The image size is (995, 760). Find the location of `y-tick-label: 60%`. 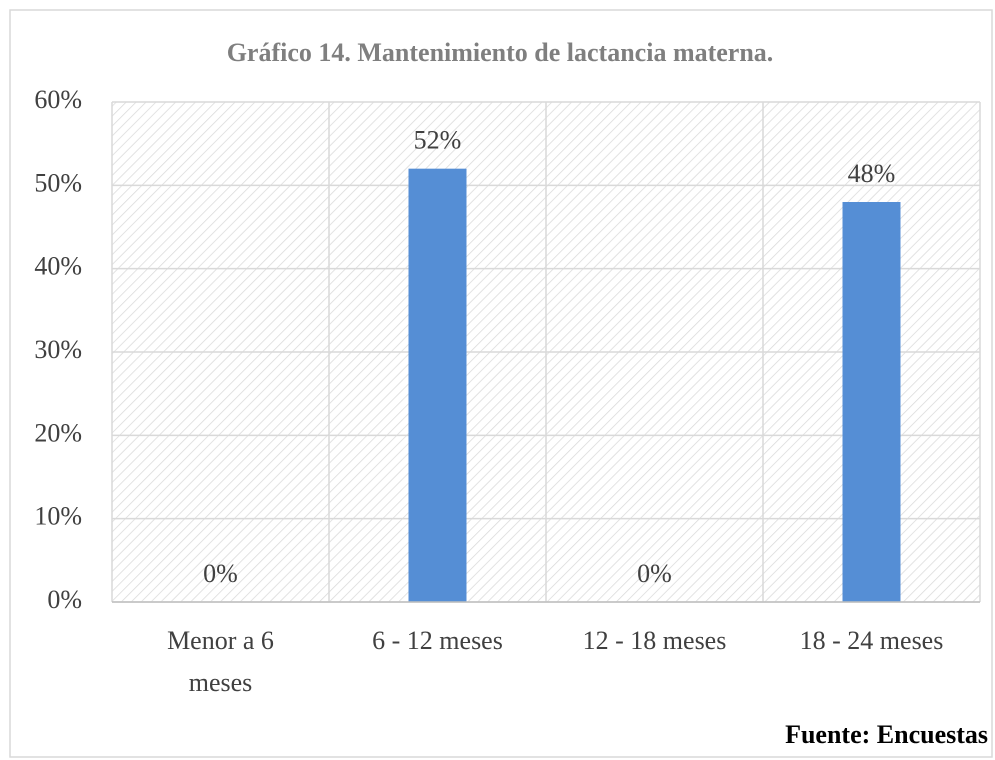

y-tick-label: 60% is located at coordinates (58, 99).